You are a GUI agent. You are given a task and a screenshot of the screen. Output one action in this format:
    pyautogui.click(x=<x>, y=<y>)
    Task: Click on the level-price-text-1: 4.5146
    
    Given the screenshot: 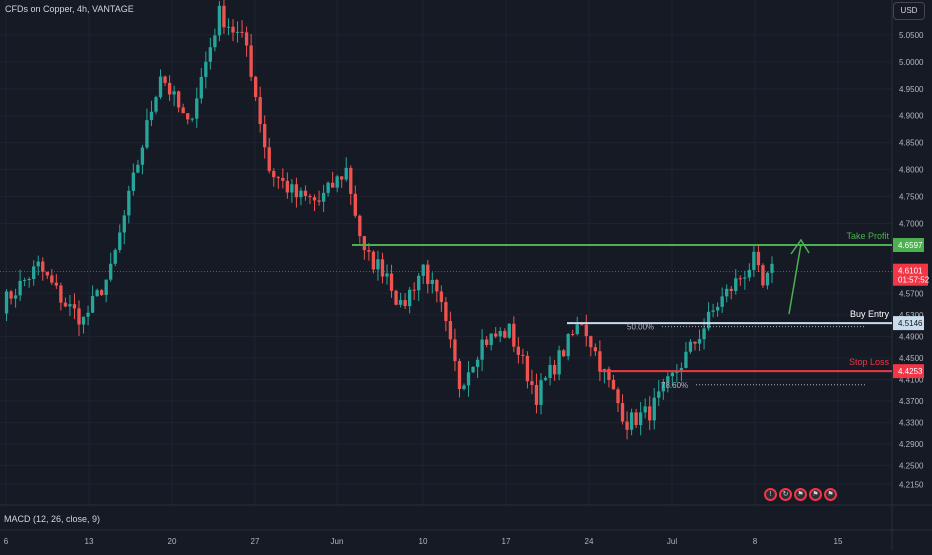 What is the action you would take?
    pyautogui.click(x=910, y=323)
    